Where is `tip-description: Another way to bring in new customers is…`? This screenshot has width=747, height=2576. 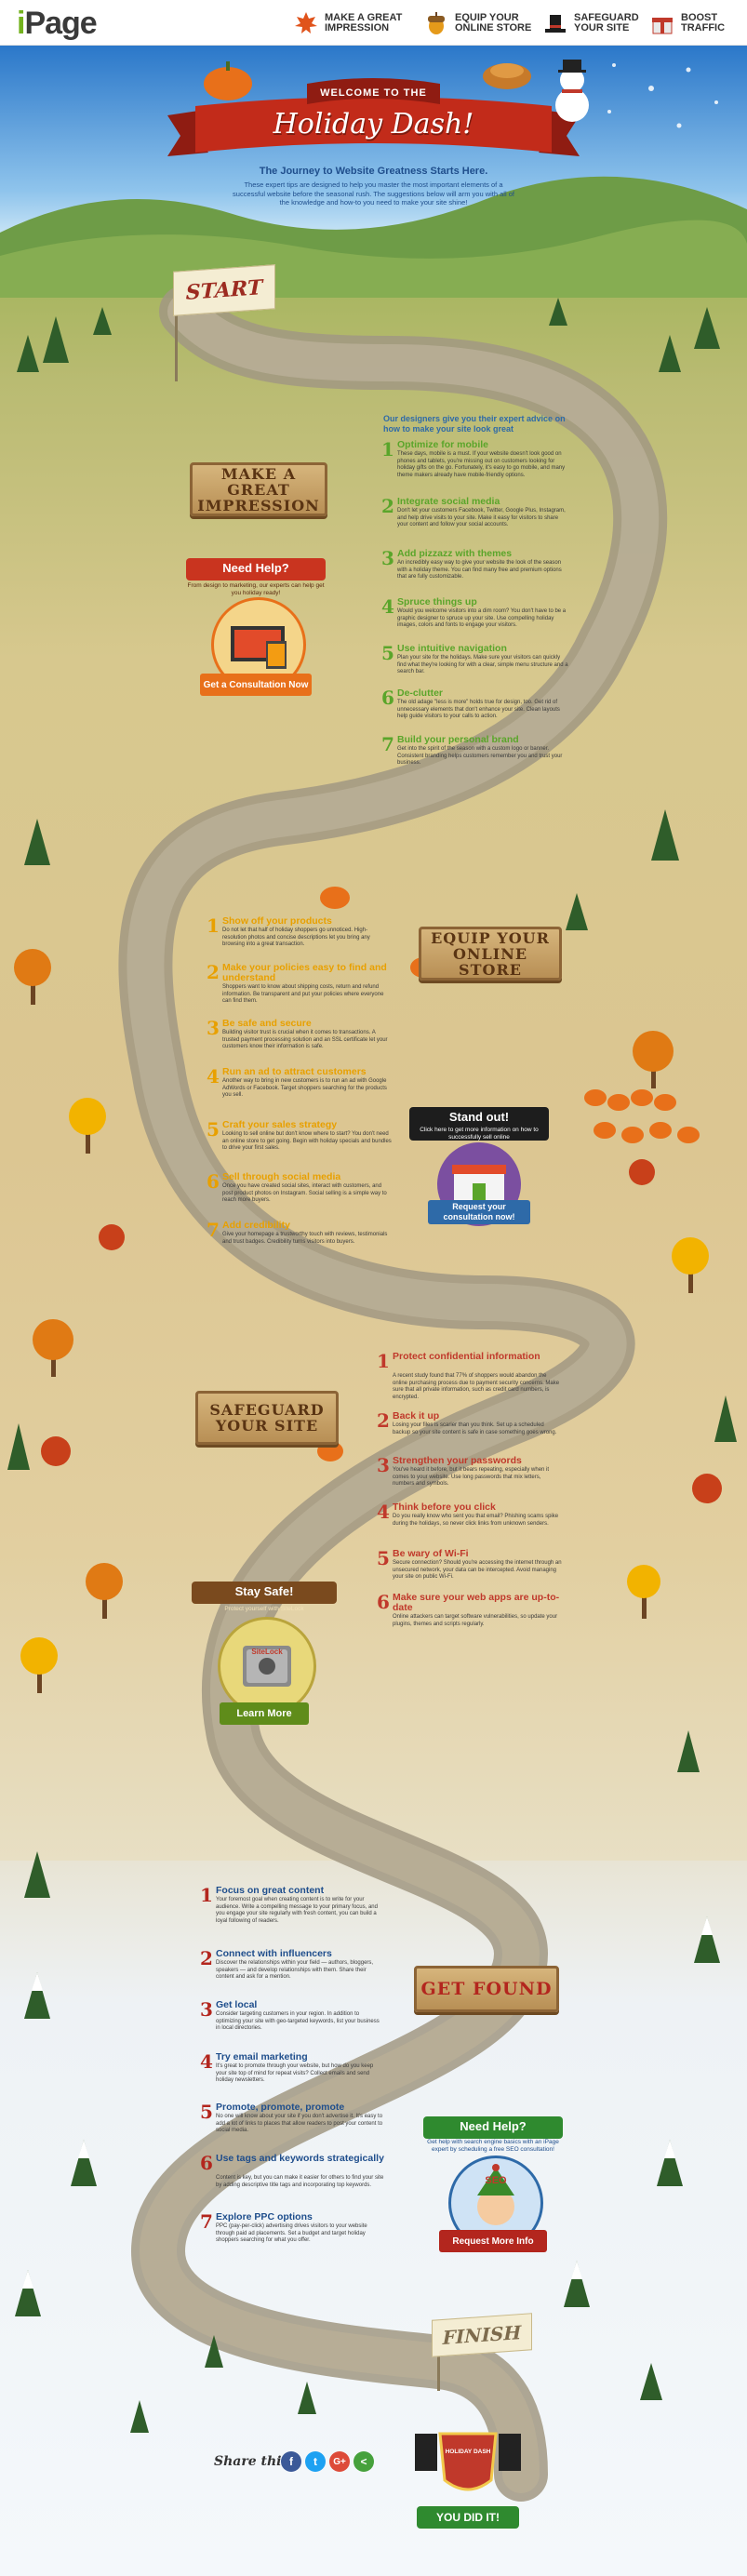
tip-description: Another way to bring in new customers is… is located at coordinates (305, 1088).